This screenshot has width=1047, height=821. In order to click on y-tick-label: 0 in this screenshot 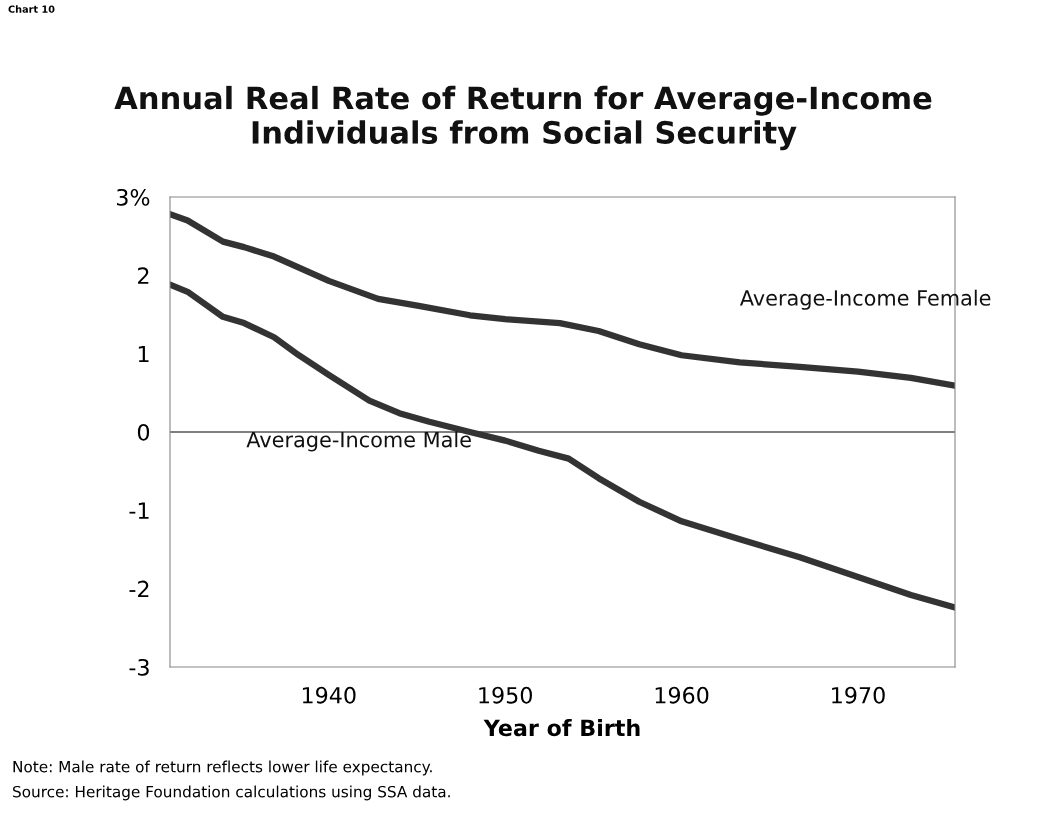, I will do `click(143, 432)`.